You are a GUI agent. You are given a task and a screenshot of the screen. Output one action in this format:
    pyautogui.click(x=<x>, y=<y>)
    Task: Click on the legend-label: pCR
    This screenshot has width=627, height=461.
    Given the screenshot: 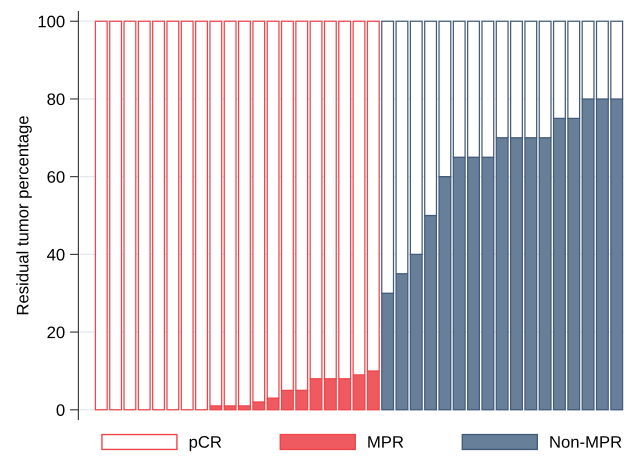 What is the action you would take?
    pyautogui.click(x=206, y=444)
    